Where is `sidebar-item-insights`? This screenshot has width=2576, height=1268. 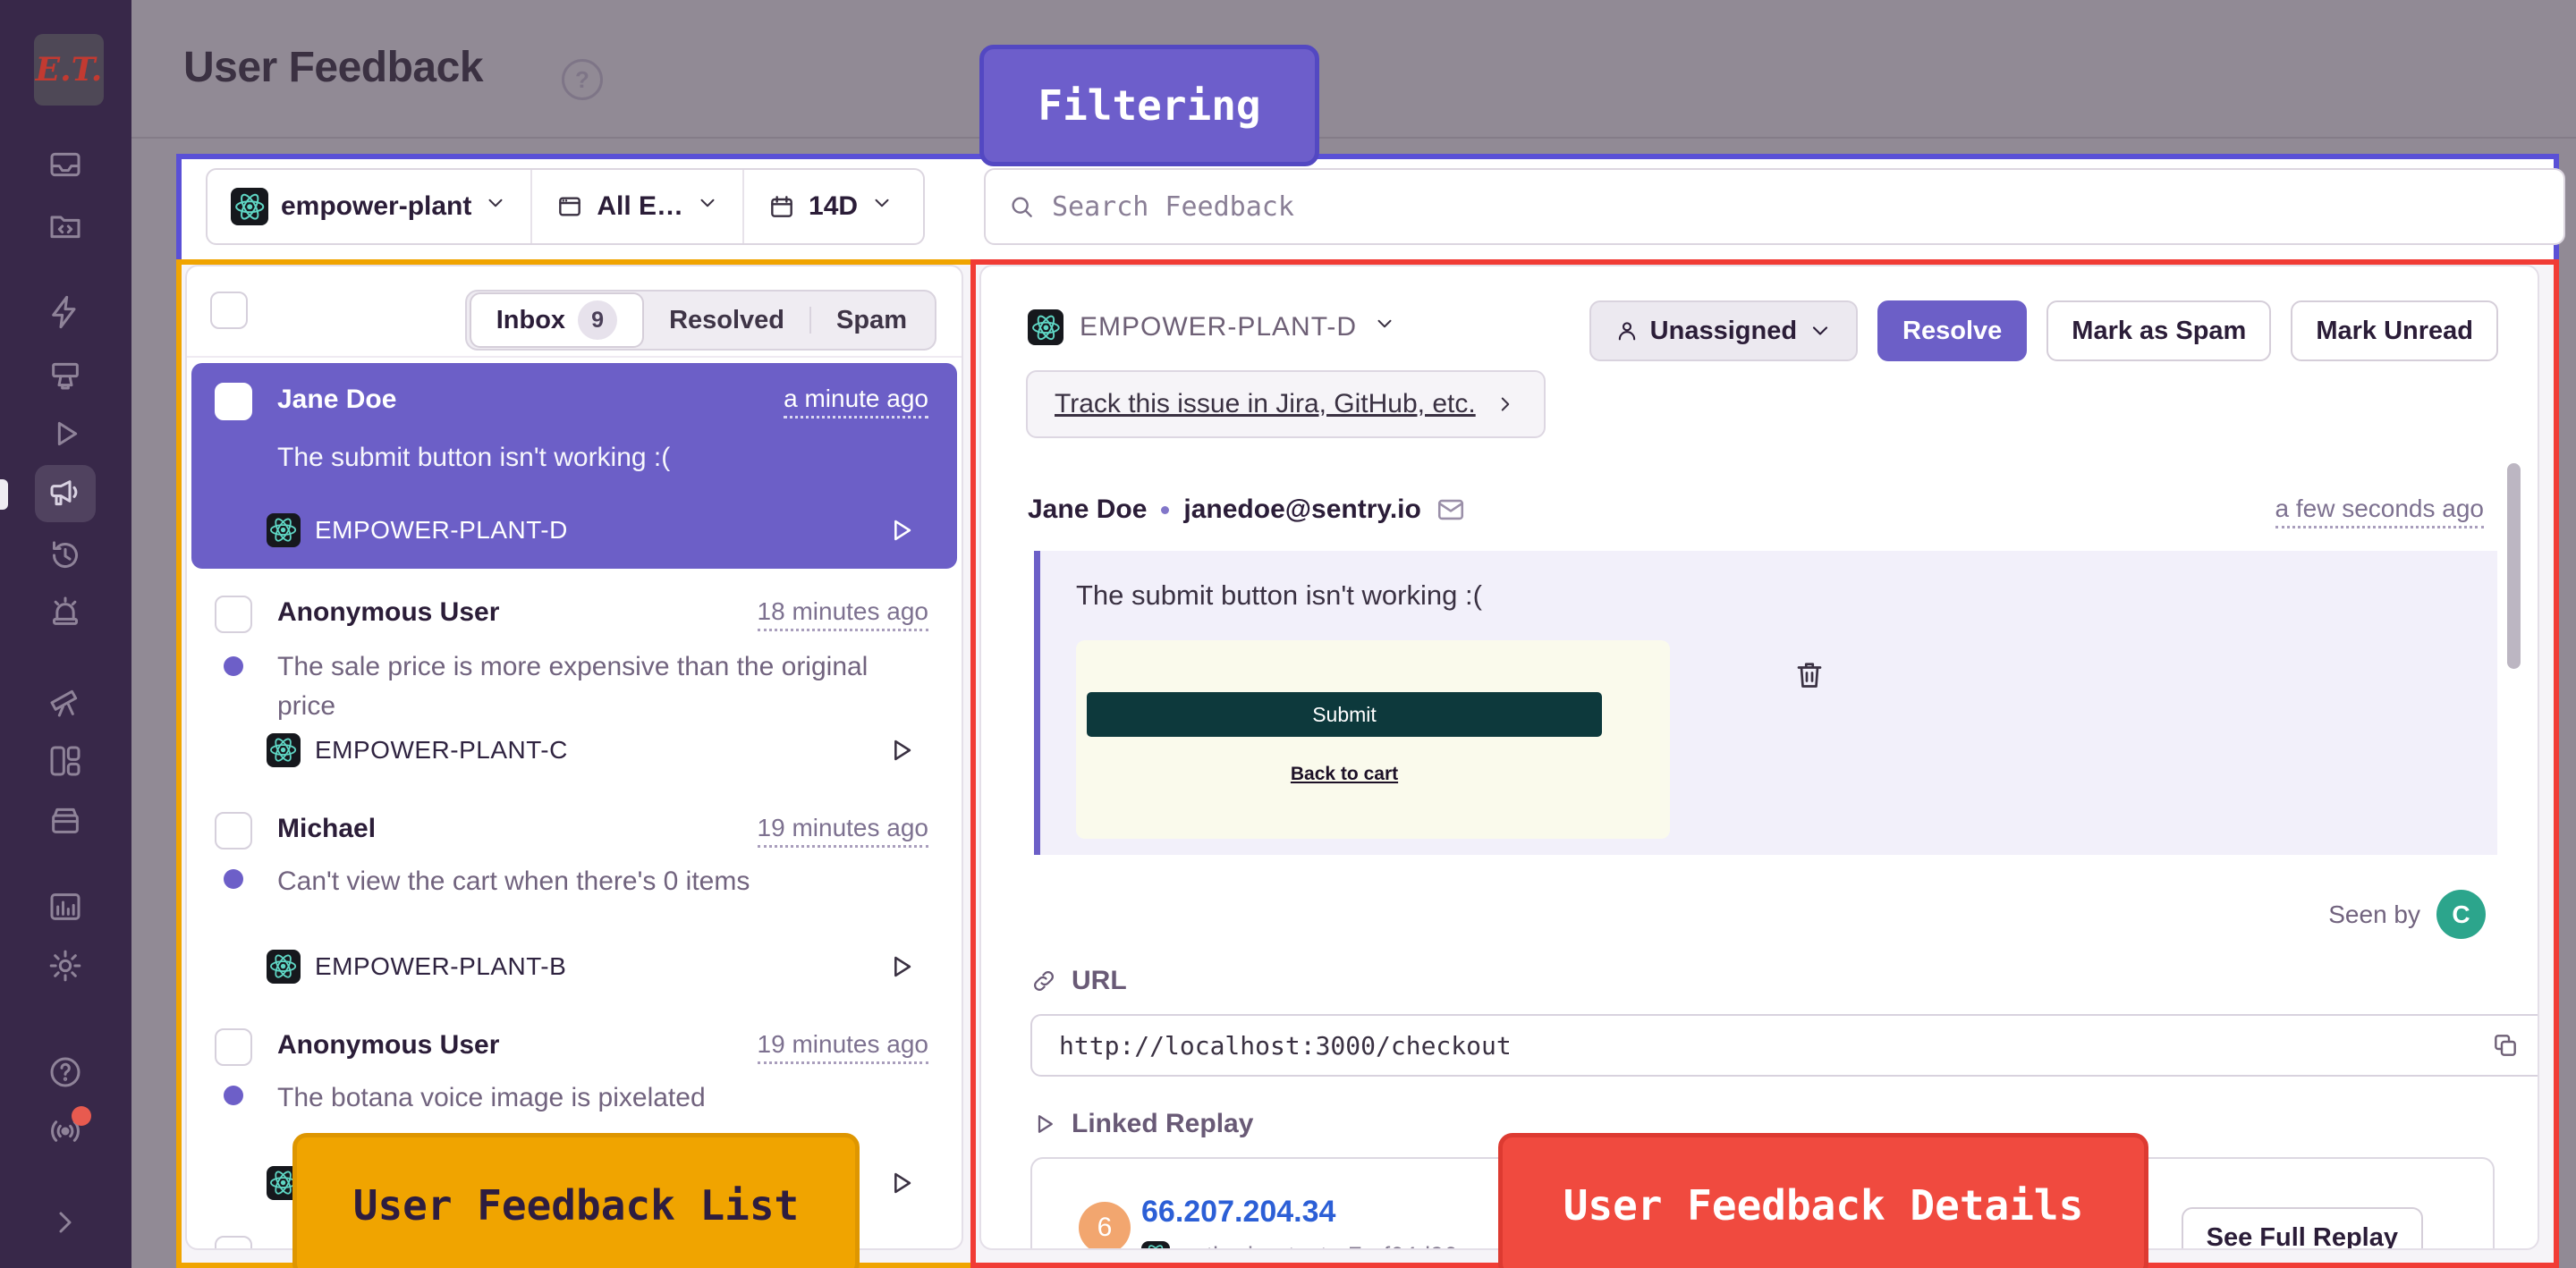 sidebar-item-insights is located at coordinates (65, 374).